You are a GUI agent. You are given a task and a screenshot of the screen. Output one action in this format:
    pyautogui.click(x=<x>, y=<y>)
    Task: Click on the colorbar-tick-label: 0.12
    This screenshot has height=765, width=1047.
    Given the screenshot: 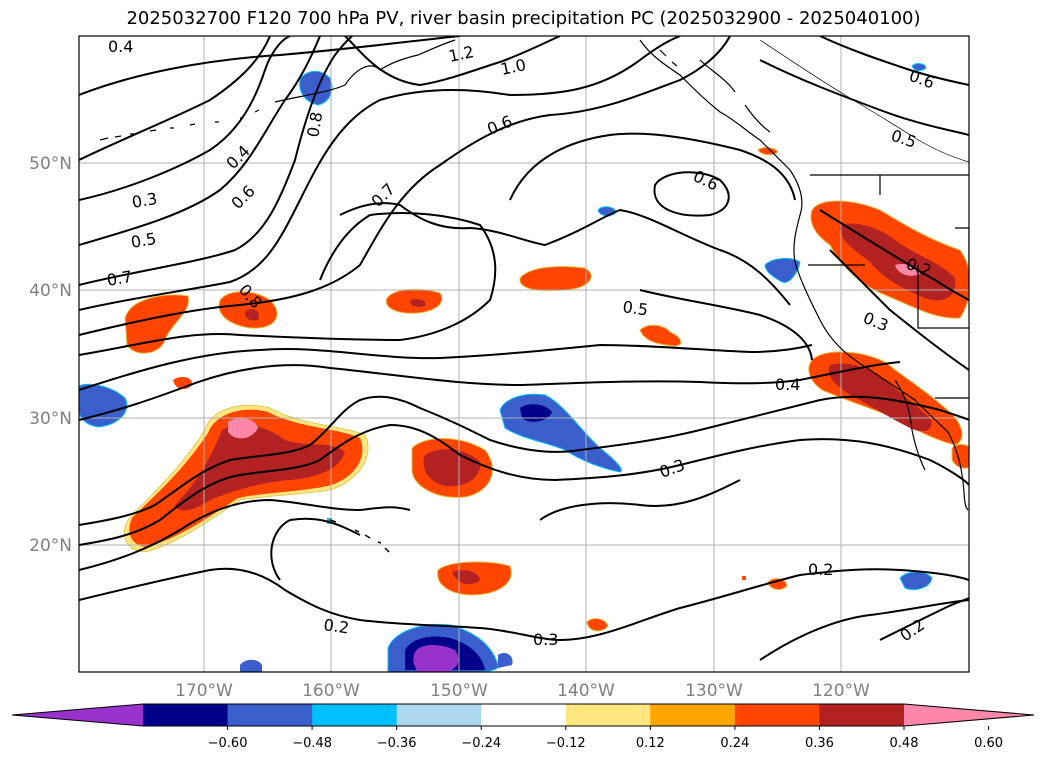 What is the action you would take?
    pyautogui.click(x=650, y=743)
    